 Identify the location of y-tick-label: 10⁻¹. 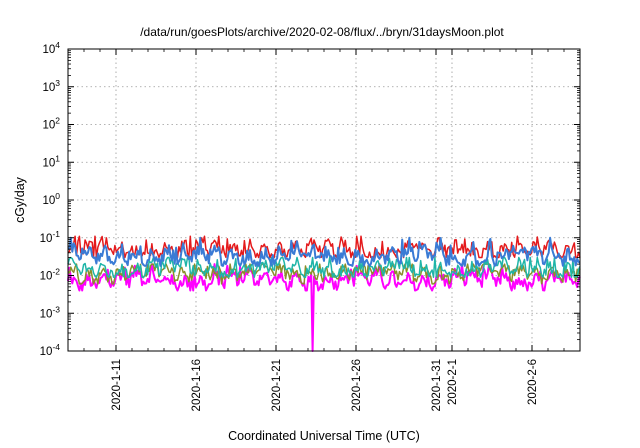
(50, 237).